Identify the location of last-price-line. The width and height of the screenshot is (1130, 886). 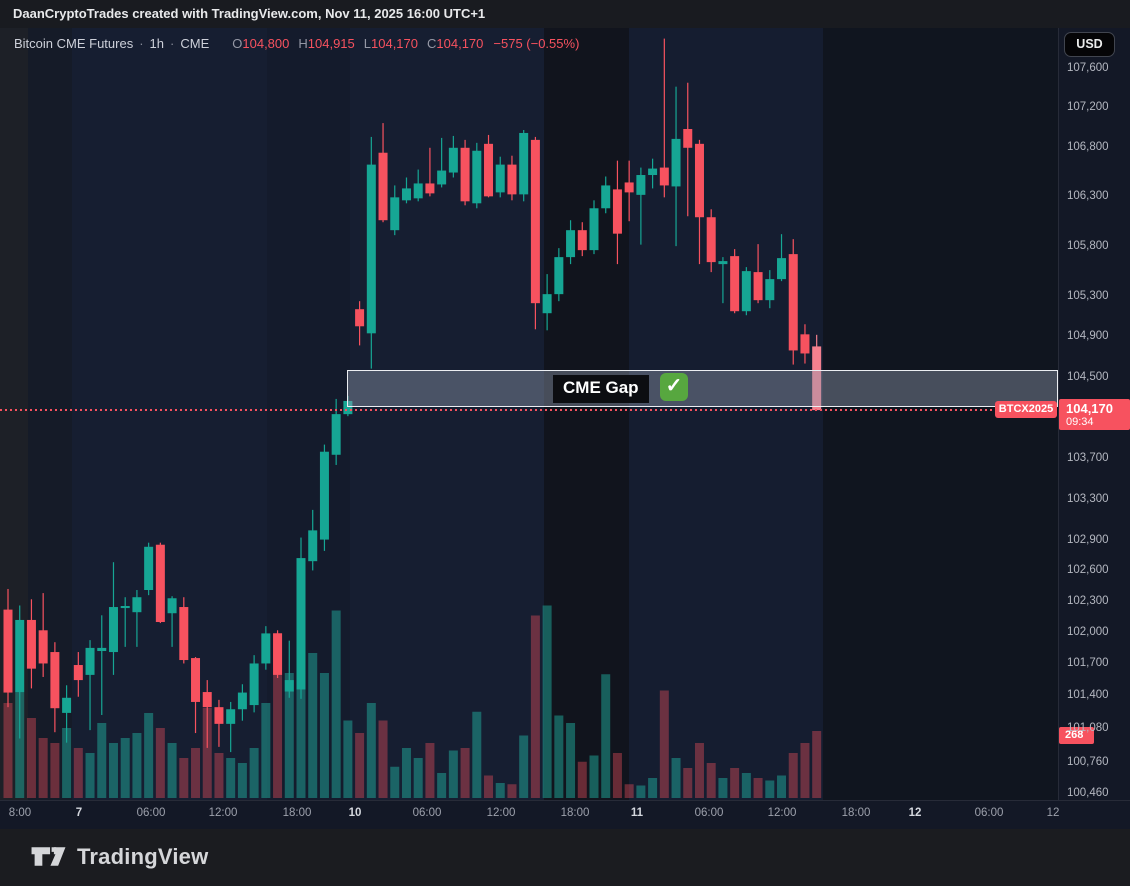
(529, 410).